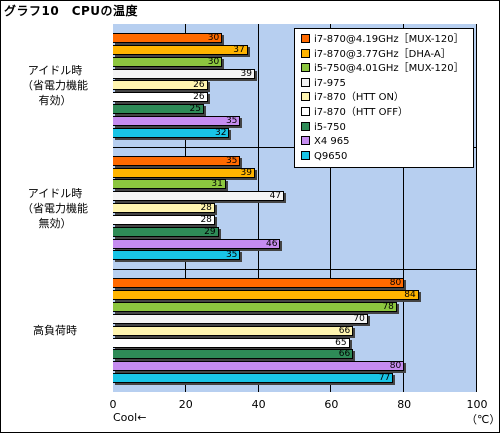  I want to click on legend-item: i7-870@3.77GHz［DHA-A］, so click(376, 54).